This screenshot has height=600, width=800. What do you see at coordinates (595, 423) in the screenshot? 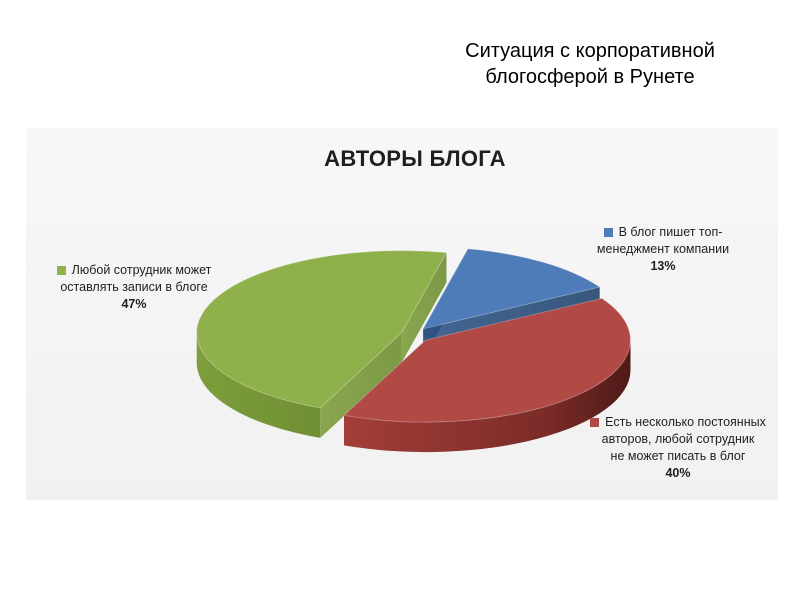
I see `legend-marker-red` at bounding box center [595, 423].